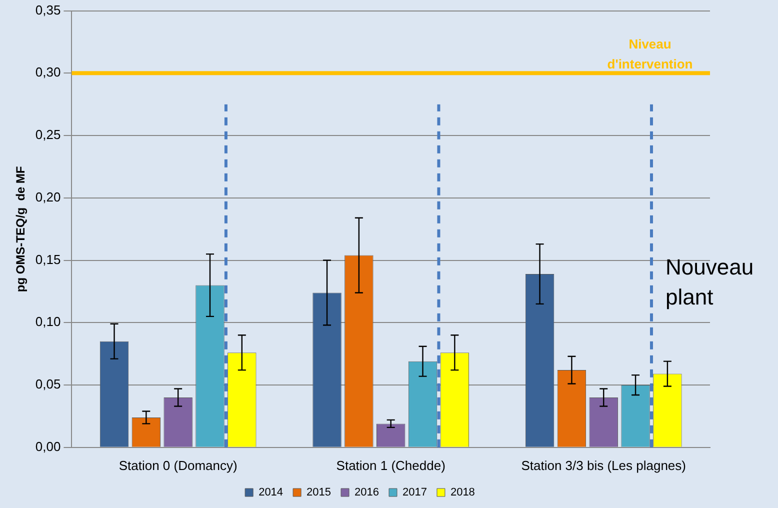 The image size is (778, 508). I want to click on legend-label: 2015, so click(319, 492).